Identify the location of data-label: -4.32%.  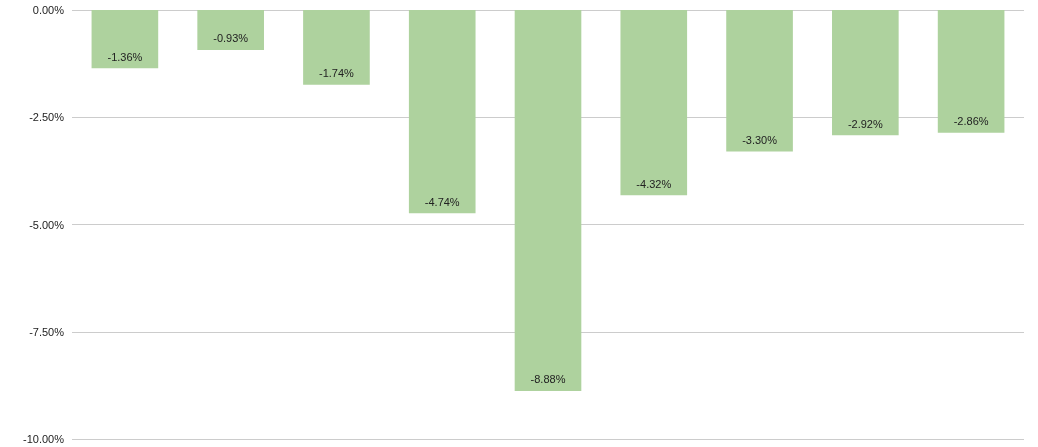
(654, 183).